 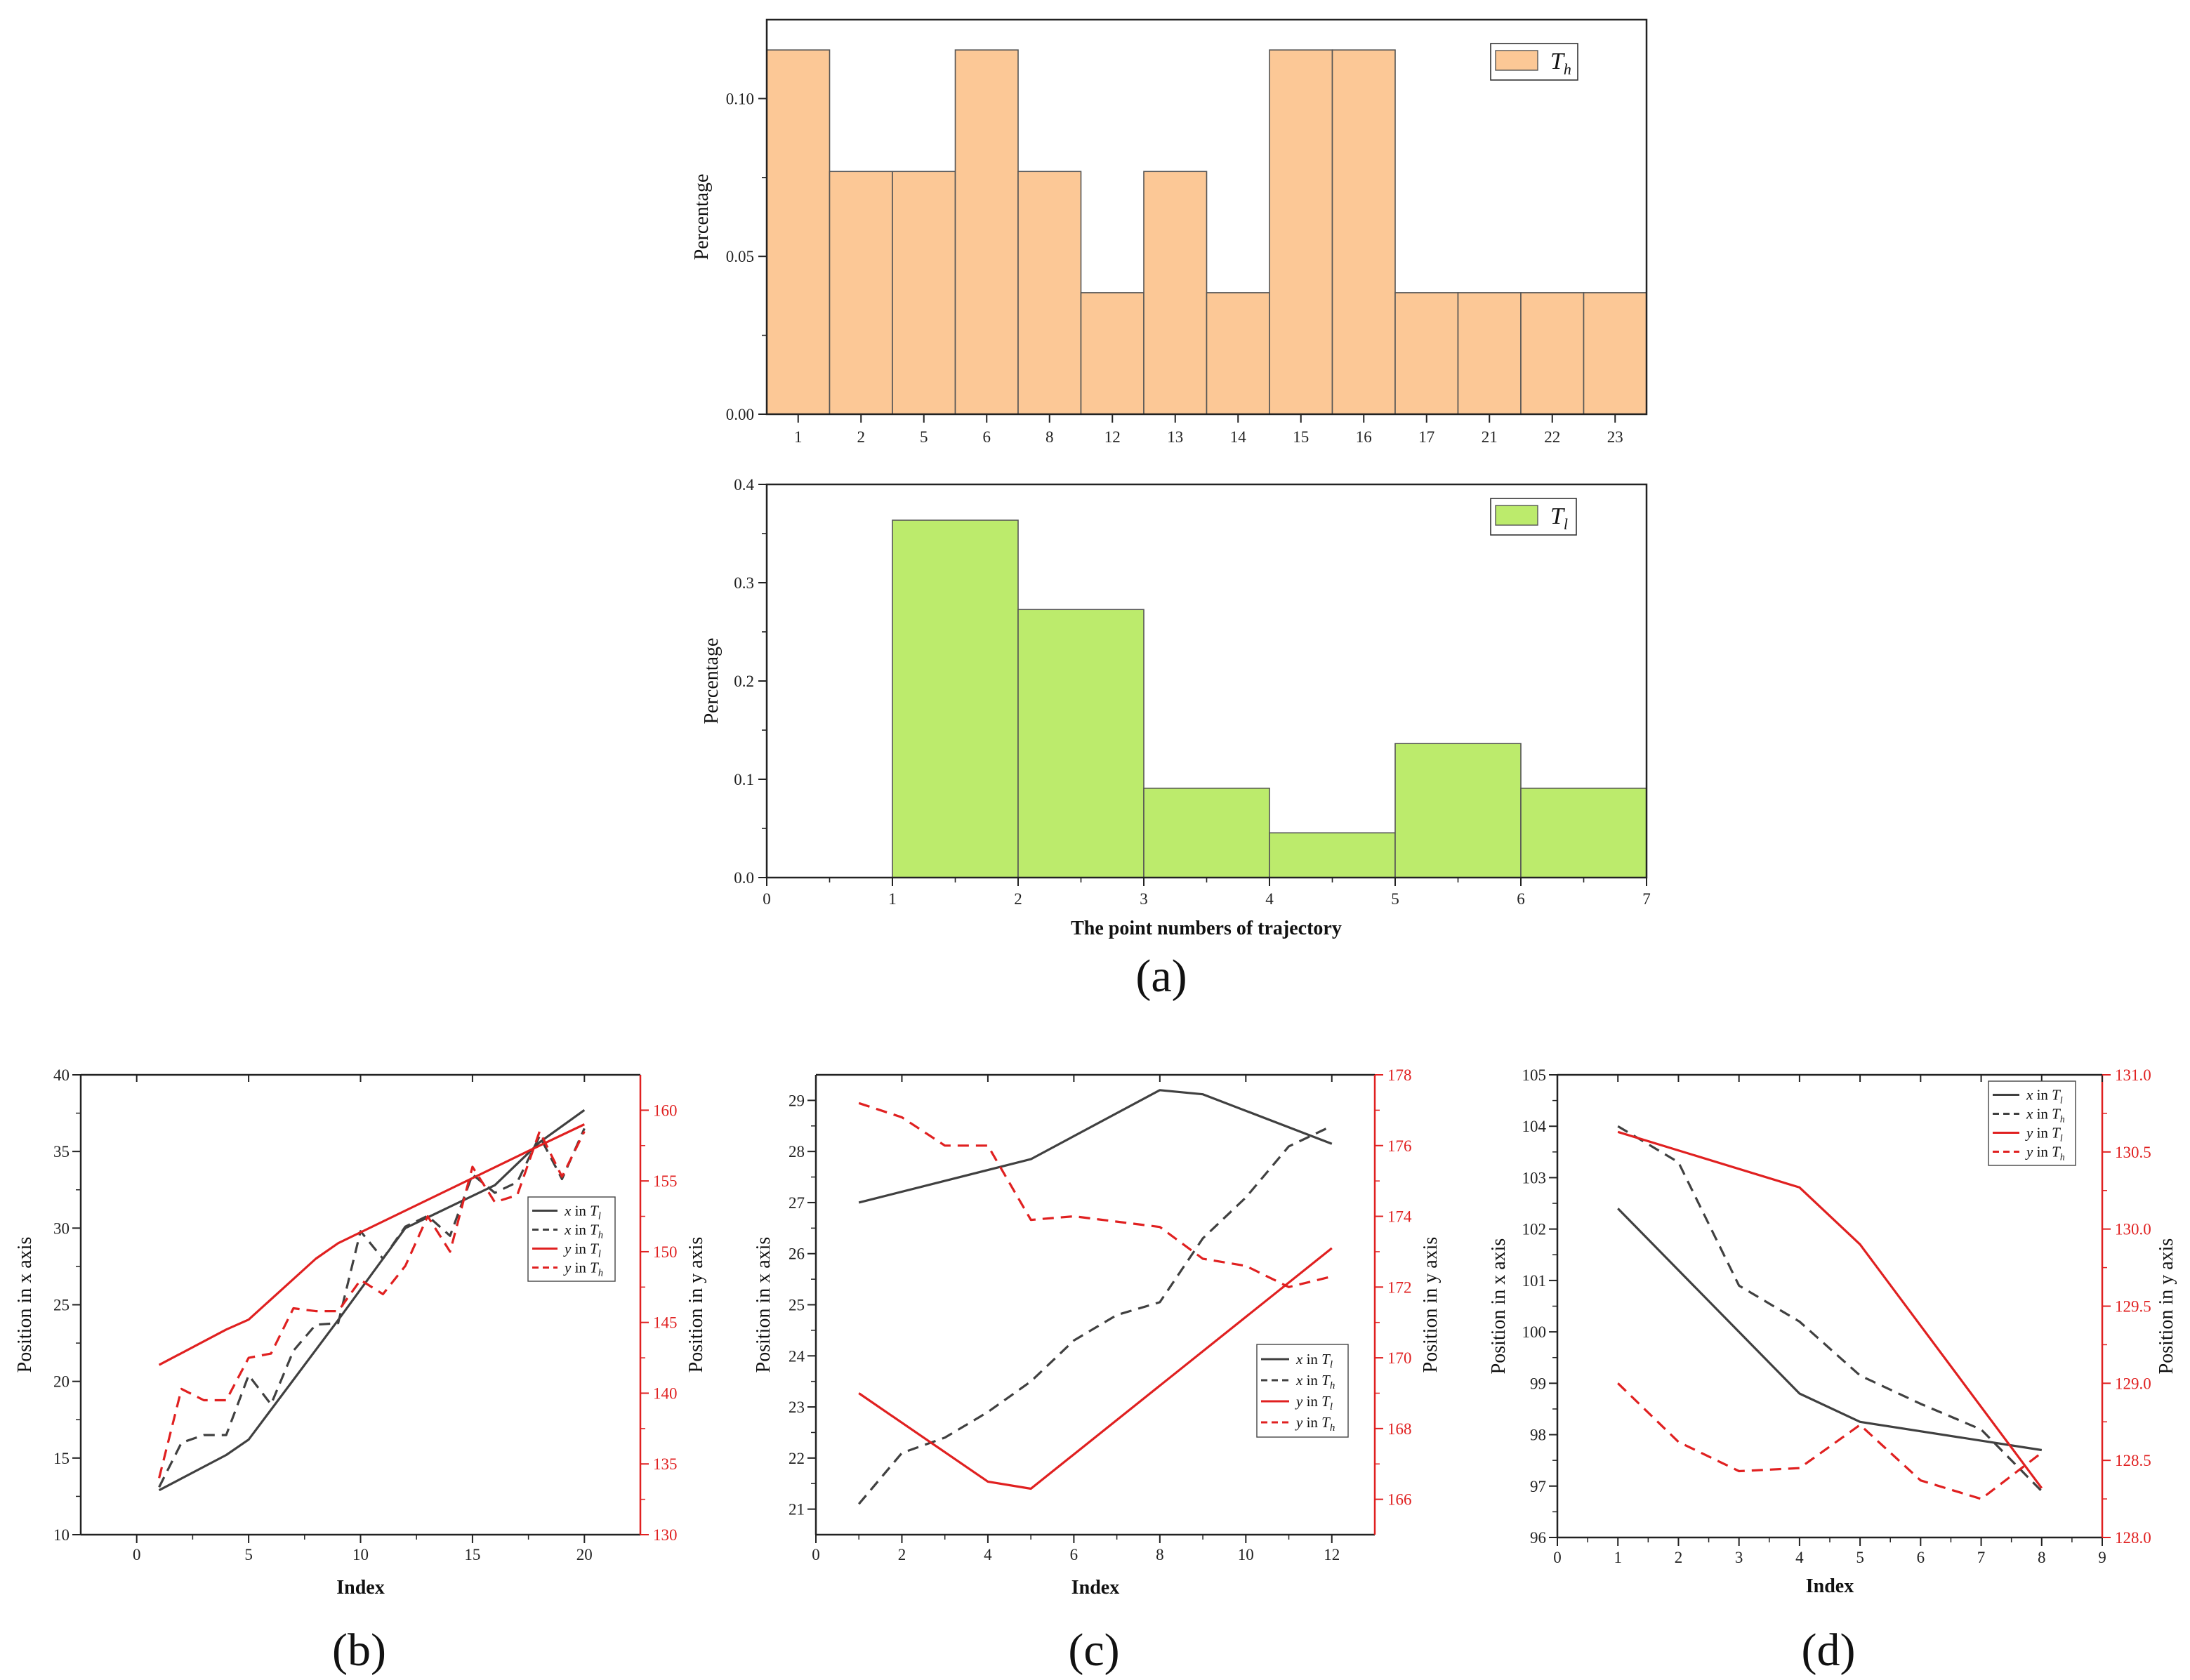 What do you see at coordinates (1538, 1486) in the screenshot?
I see `y-tick-label: 97` at bounding box center [1538, 1486].